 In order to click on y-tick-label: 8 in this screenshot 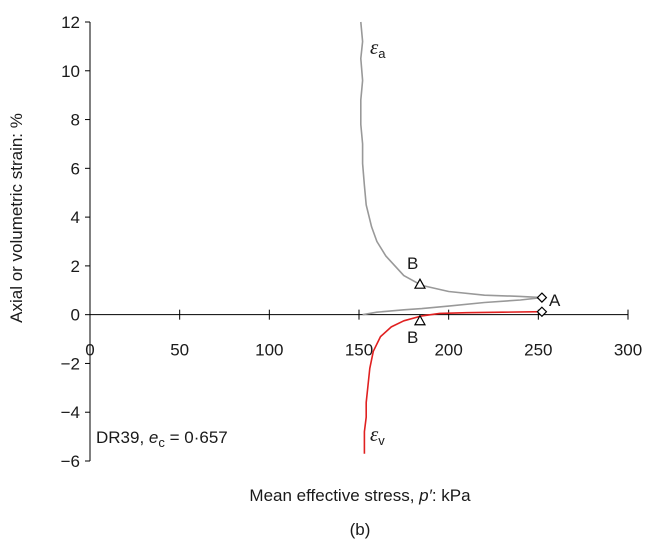, I will do `click(75, 120)`.